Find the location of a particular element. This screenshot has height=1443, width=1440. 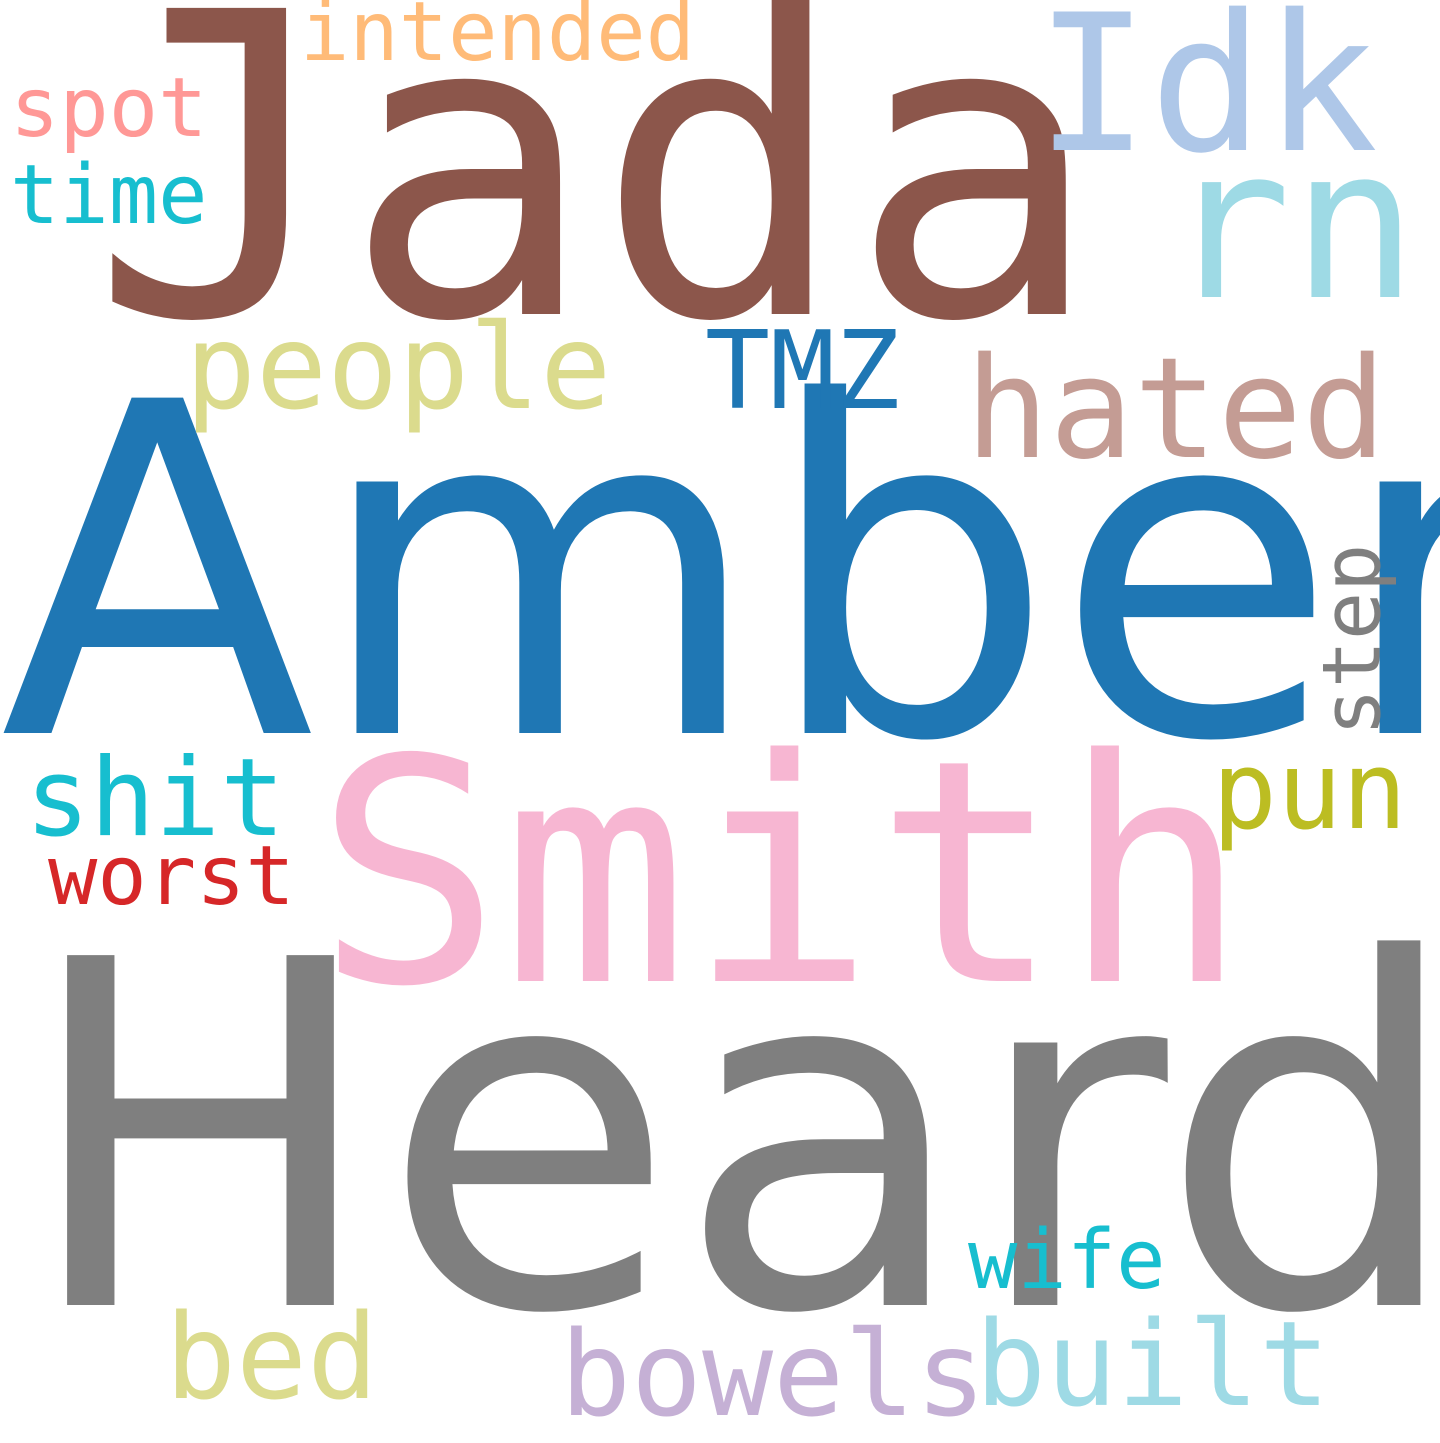

word-hated: hated is located at coordinates (1176, 409).